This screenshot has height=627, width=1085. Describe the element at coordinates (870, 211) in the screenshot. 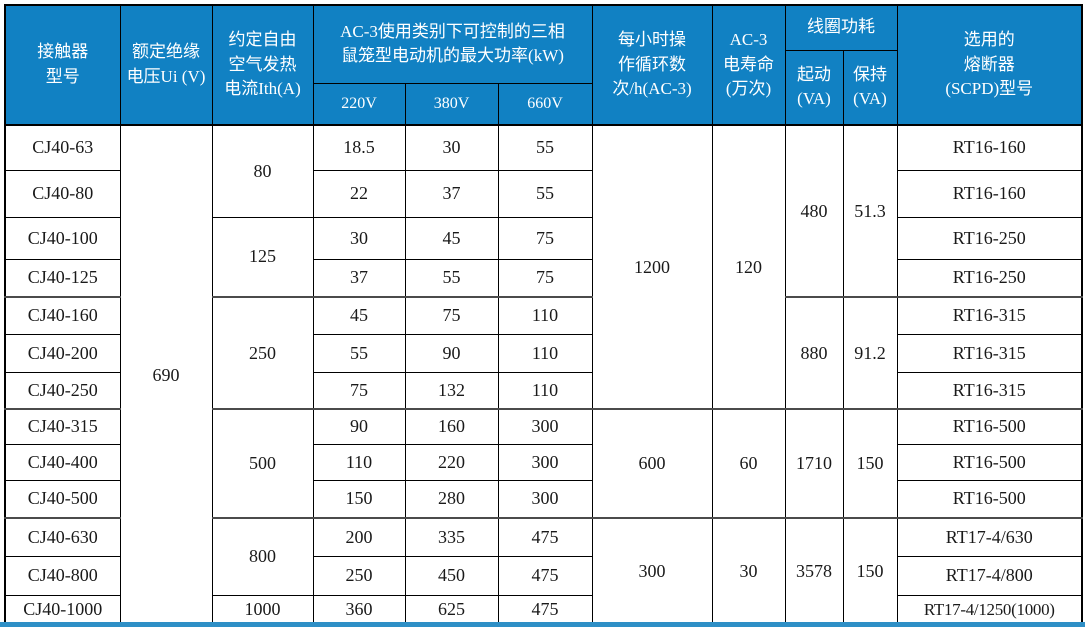

I see `cell-hold-51-3: 51.3` at that location.